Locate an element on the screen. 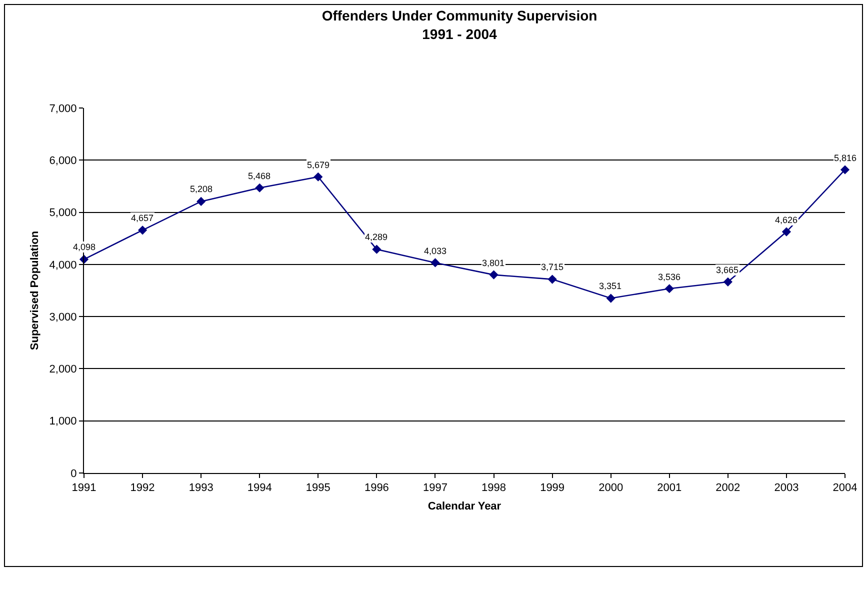 The width and height of the screenshot is (867, 592). data-label: 5,816 is located at coordinates (845, 158).